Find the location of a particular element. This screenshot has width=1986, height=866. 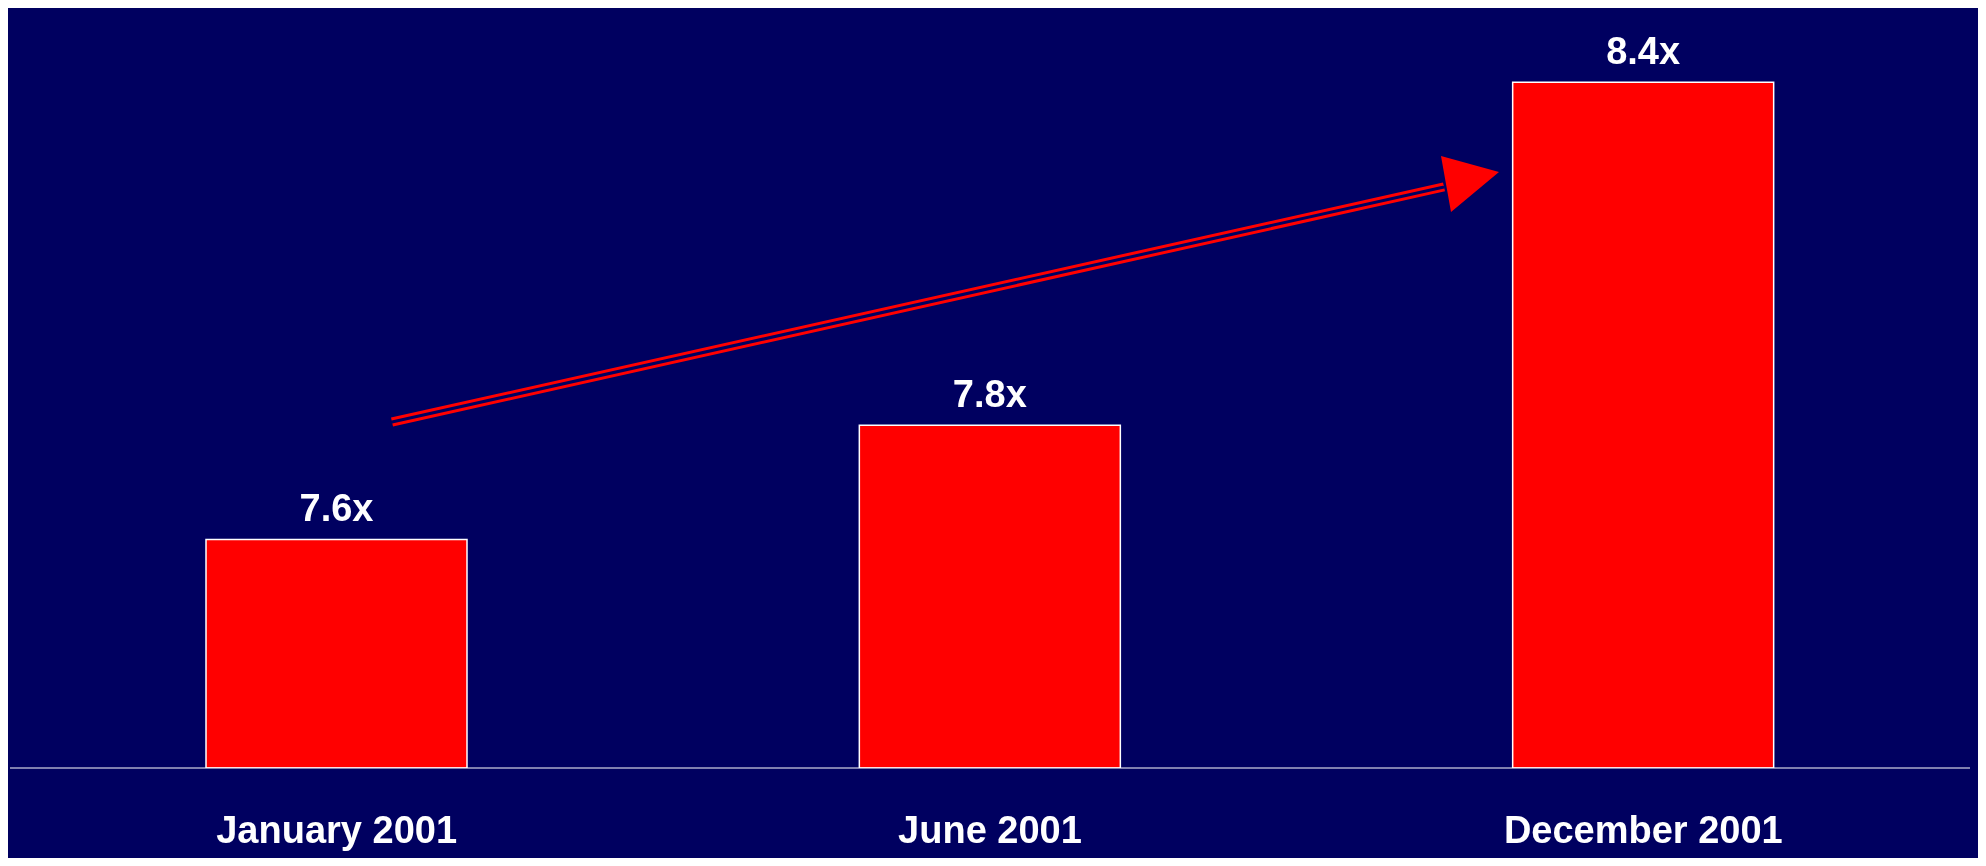

x-tick-label: January 2001 is located at coordinates (337, 829).